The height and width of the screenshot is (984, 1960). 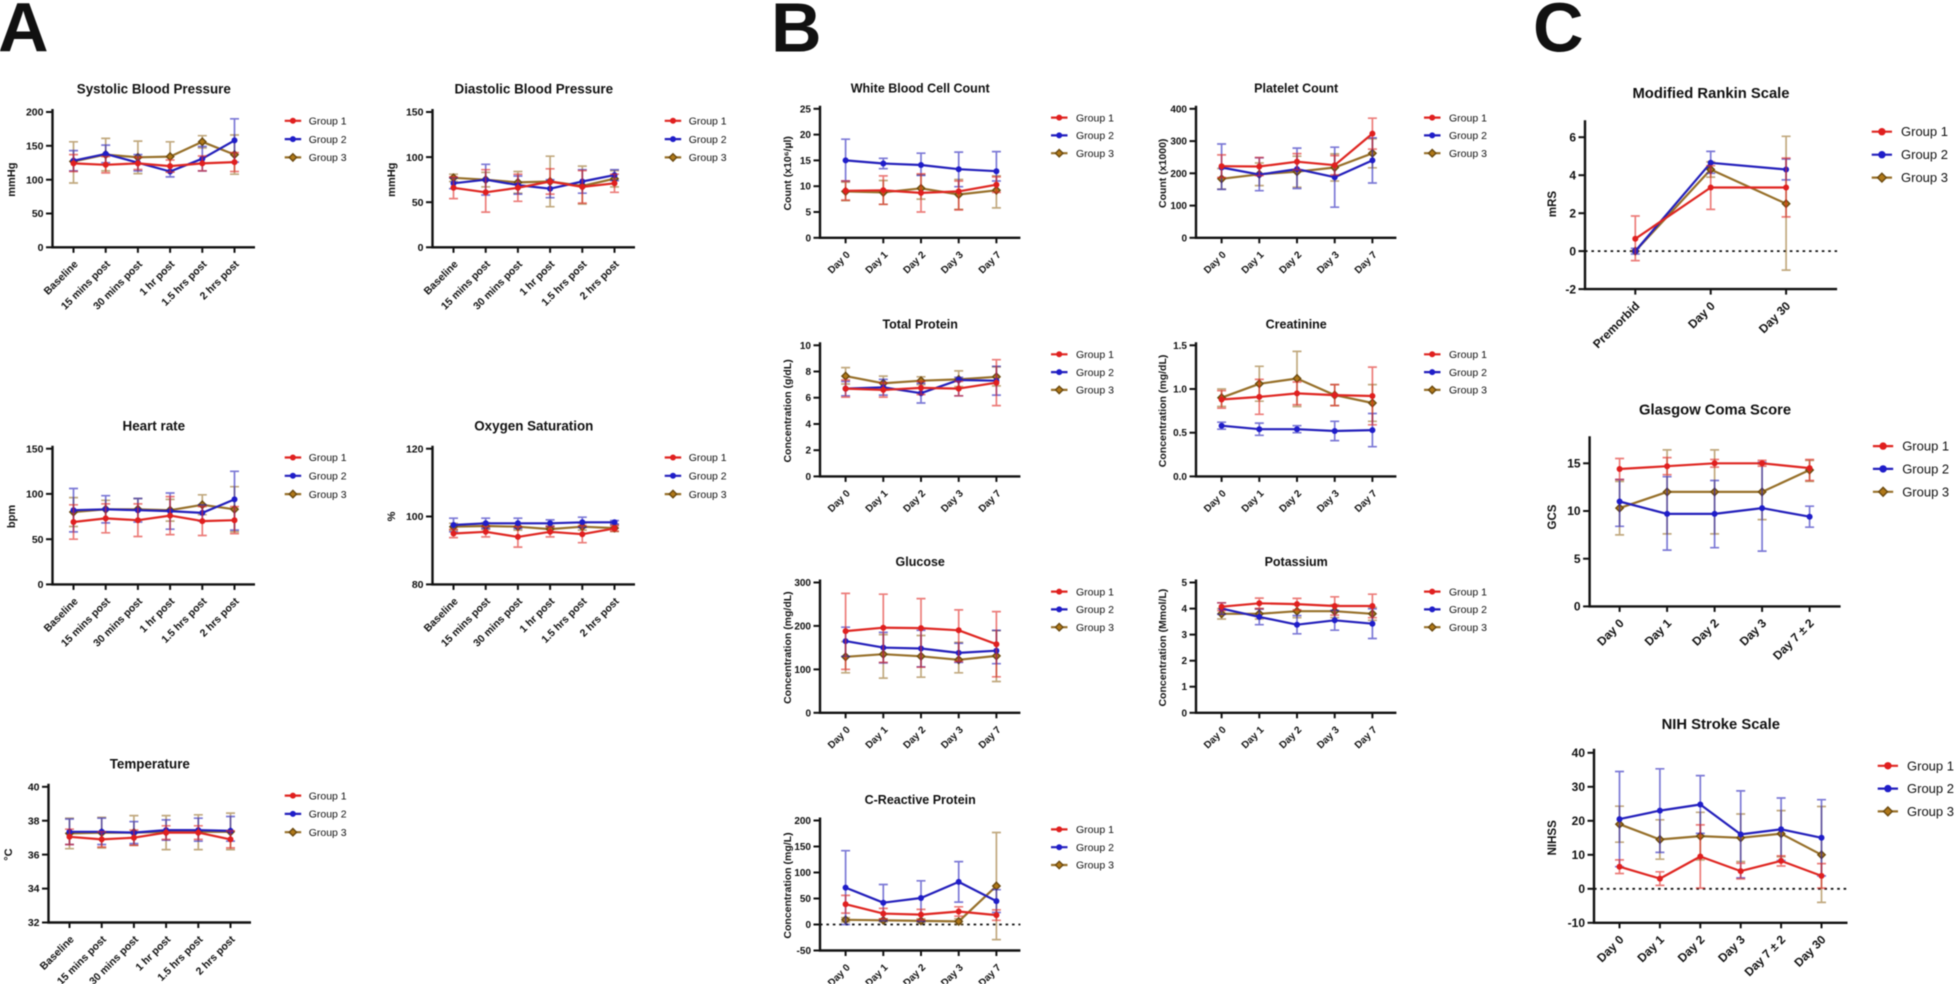 I want to click on svg-text: 120, so click(x=415, y=449).